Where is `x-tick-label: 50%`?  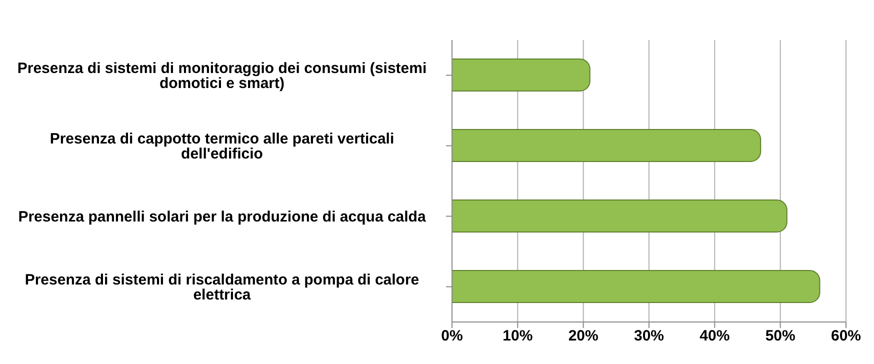 x-tick-label: 50% is located at coordinates (780, 336).